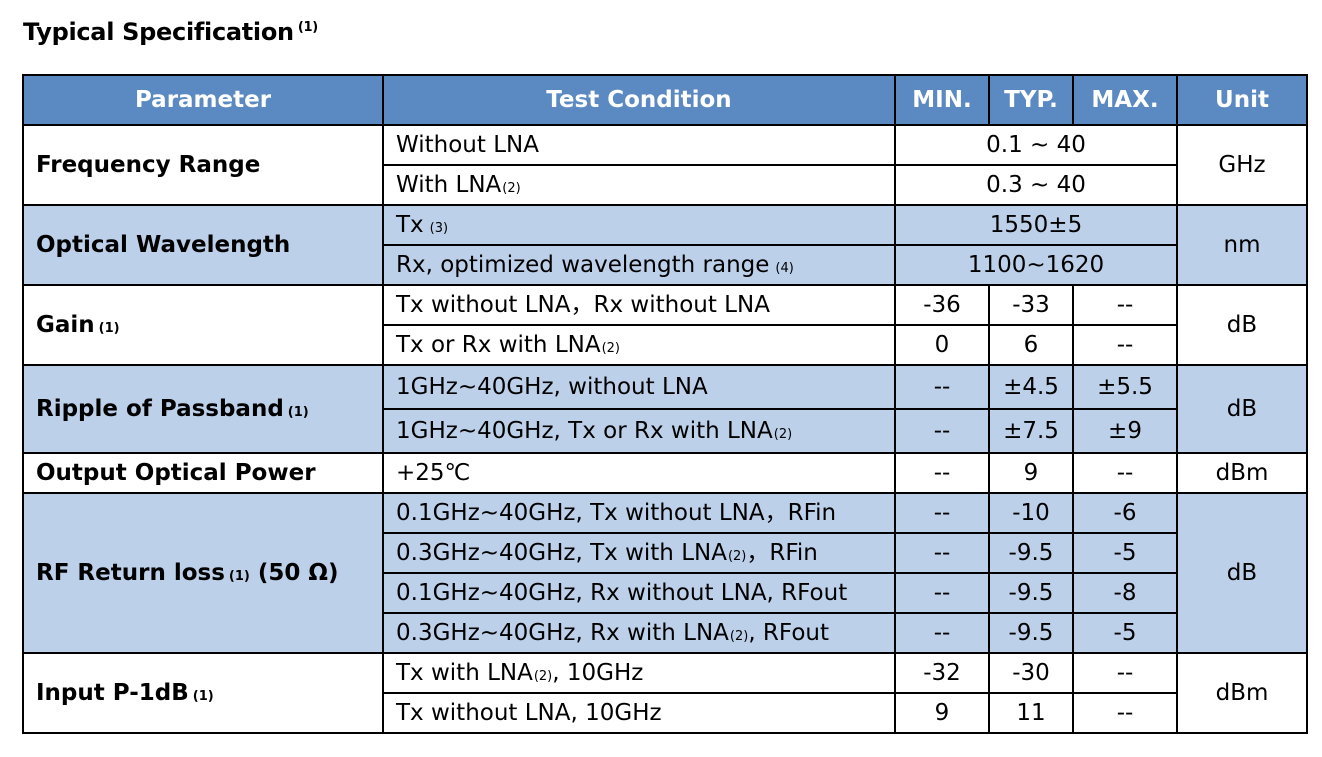 Image resolution: width=1322 pixels, height=757 pixels. Describe the element at coordinates (203, 165) in the screenshot. I see `param-frequency-range: Frequency Range` at that location.